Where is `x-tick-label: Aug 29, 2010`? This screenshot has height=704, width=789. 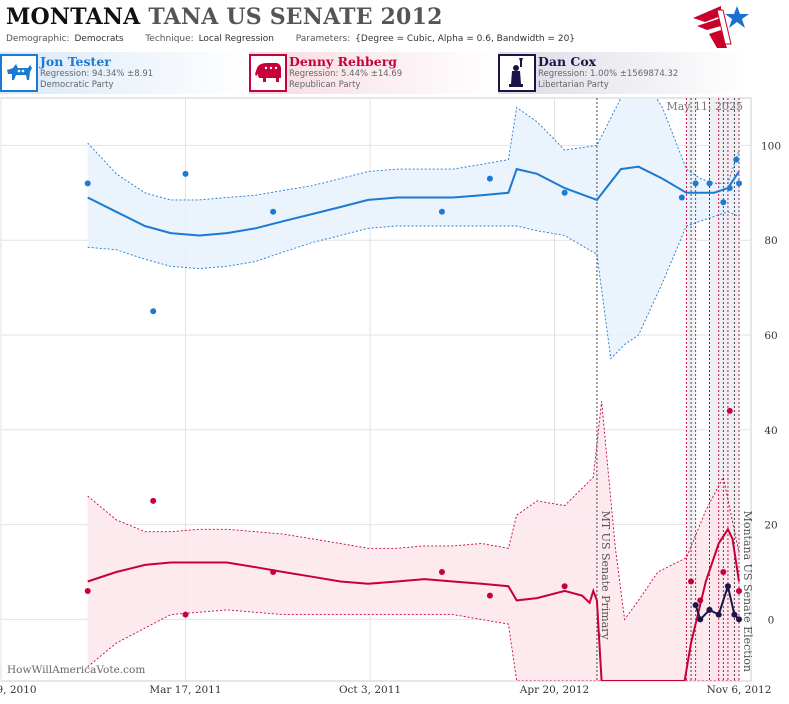
x-tick-label: Aug 29, 2010 is located at coordinates (18, 690).